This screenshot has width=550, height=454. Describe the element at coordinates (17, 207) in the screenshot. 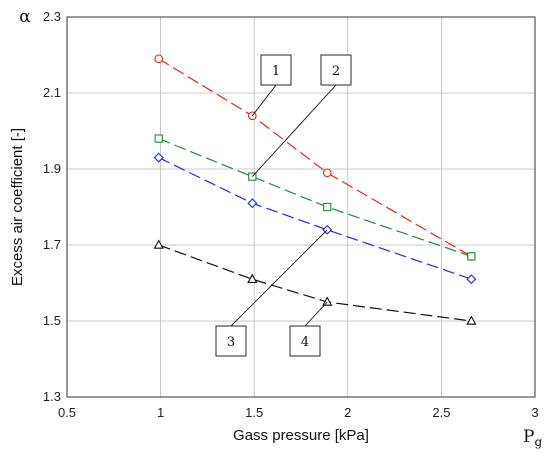

I see `y-axis-label: Excess air coefficient [-]` at that location.